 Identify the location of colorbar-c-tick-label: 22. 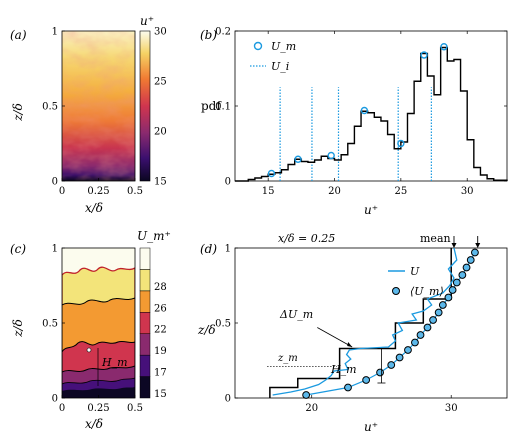
(160, 330).